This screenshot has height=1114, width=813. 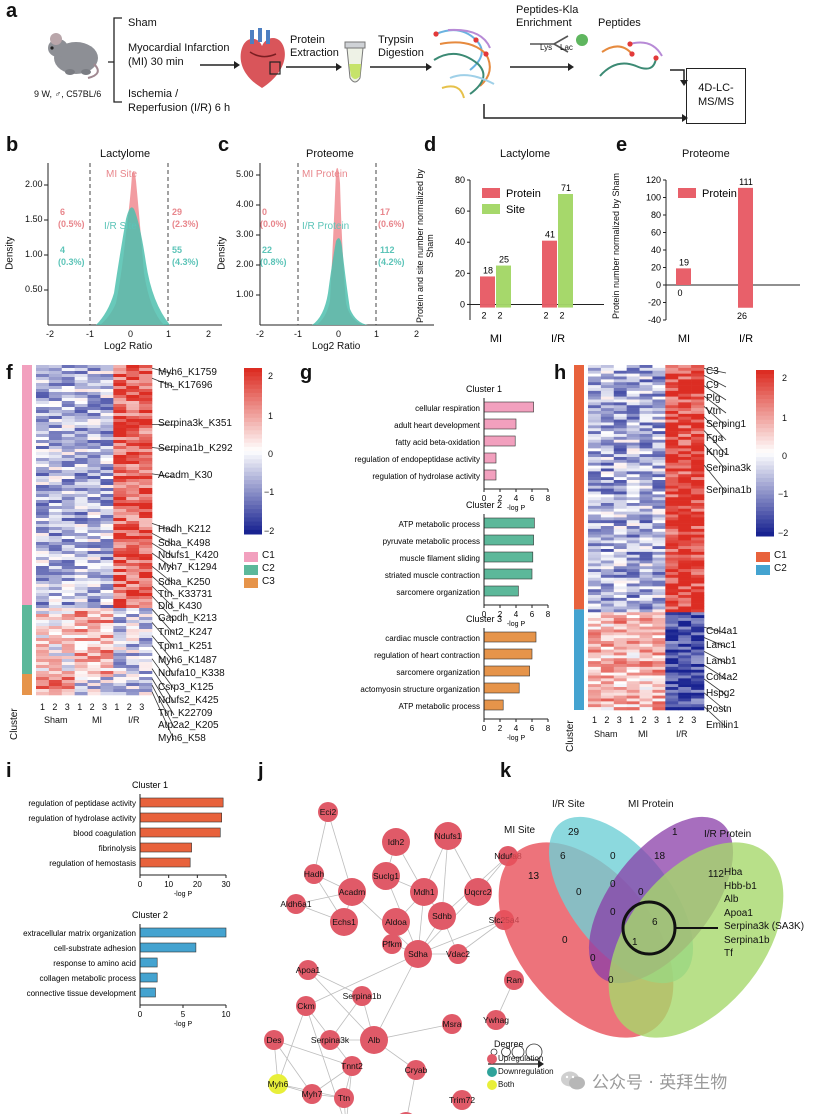 What do you see at coordinates (220, 65) in the screenshot?
I see `arrow-to-heart` at bounding box center [220, 65].